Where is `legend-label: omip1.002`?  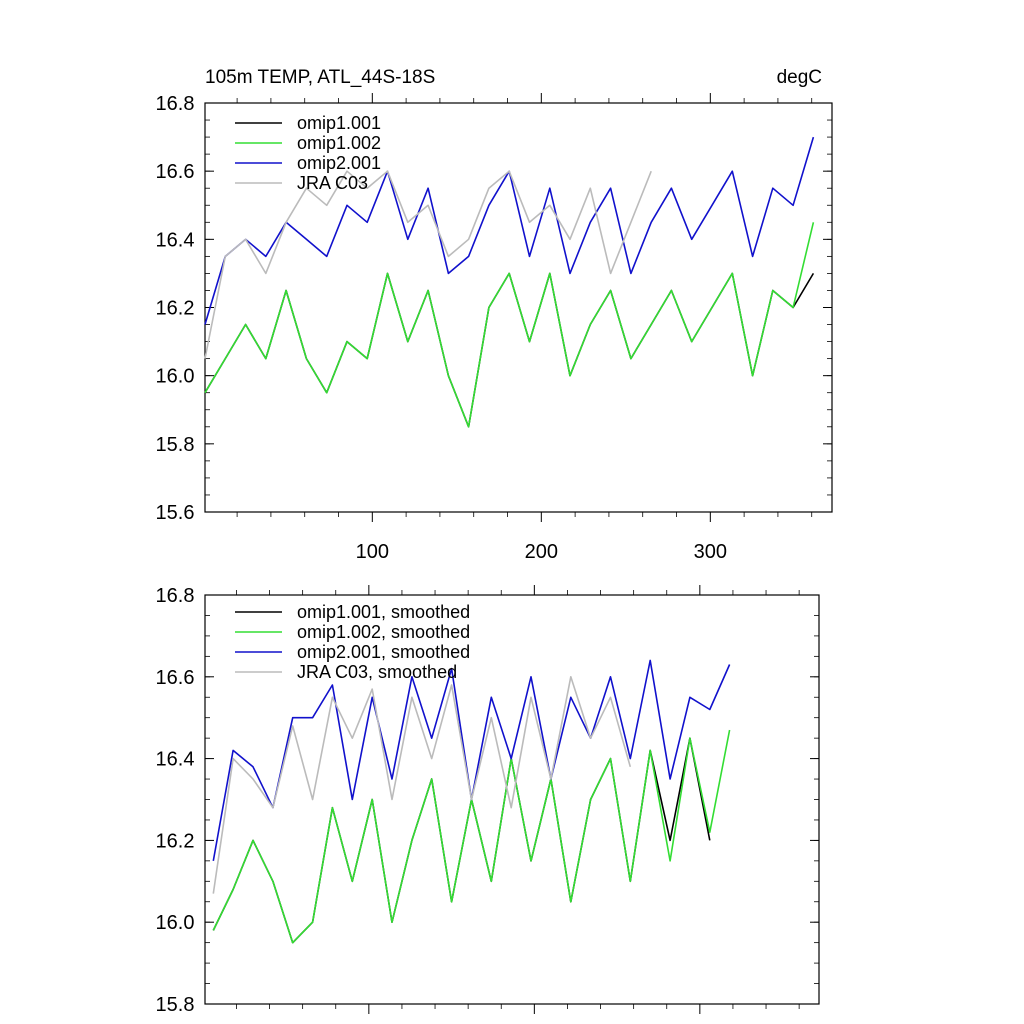
legend-label: omip1.002 is located at coordinates (339, 143).